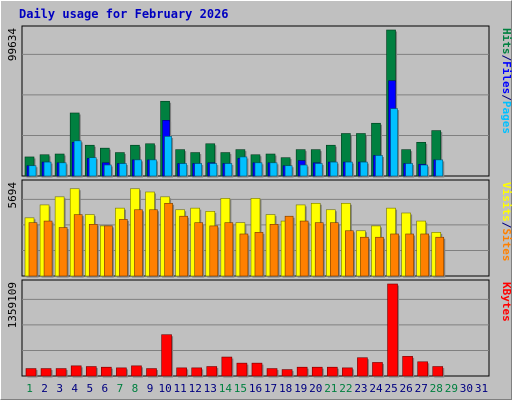  I want to click on x-tick-label: 6, so click(105, 388).